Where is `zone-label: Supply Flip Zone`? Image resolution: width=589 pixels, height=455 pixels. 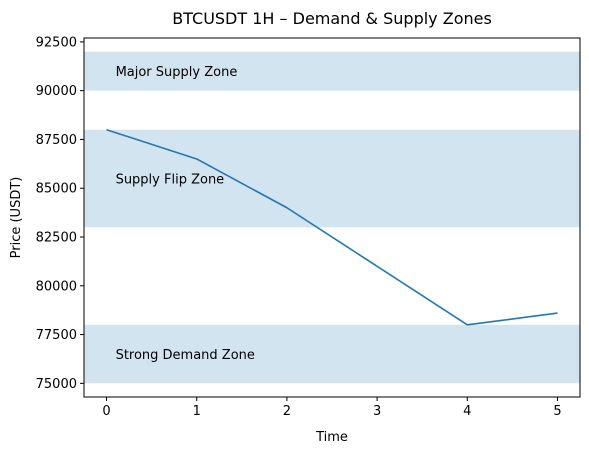 zone-label: Supply Flip Zone is located at coordinates (170, 179).